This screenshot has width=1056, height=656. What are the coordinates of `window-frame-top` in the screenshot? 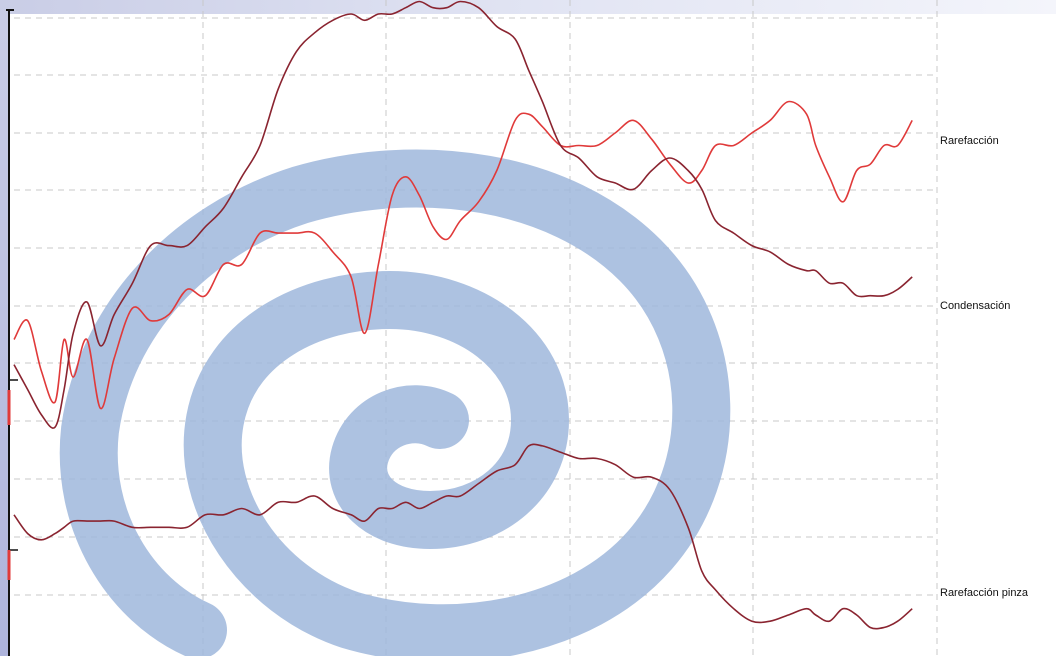 It's located at (528, 7).